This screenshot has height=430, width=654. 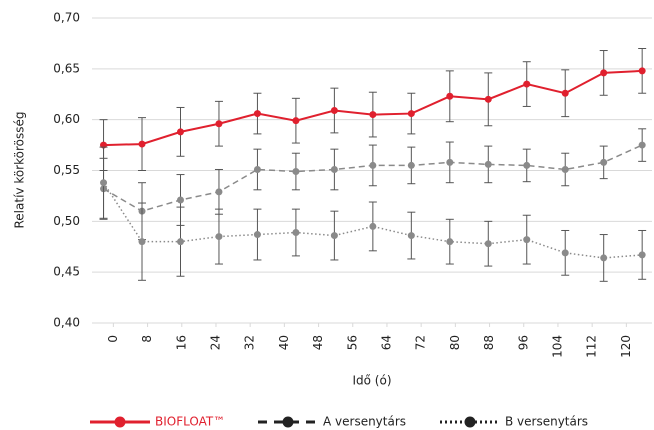 I want to click on x-tick-label: 48, so click(x=318, y=342).